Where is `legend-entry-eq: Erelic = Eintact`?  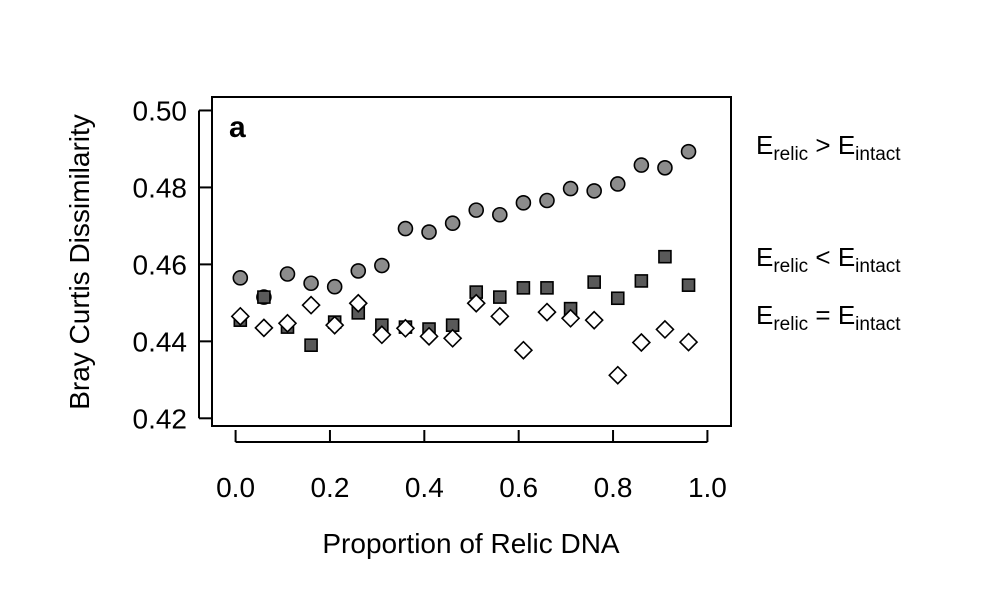
legend-entry-eq: Erelic = Eintact is located at coordinates (828, 317).